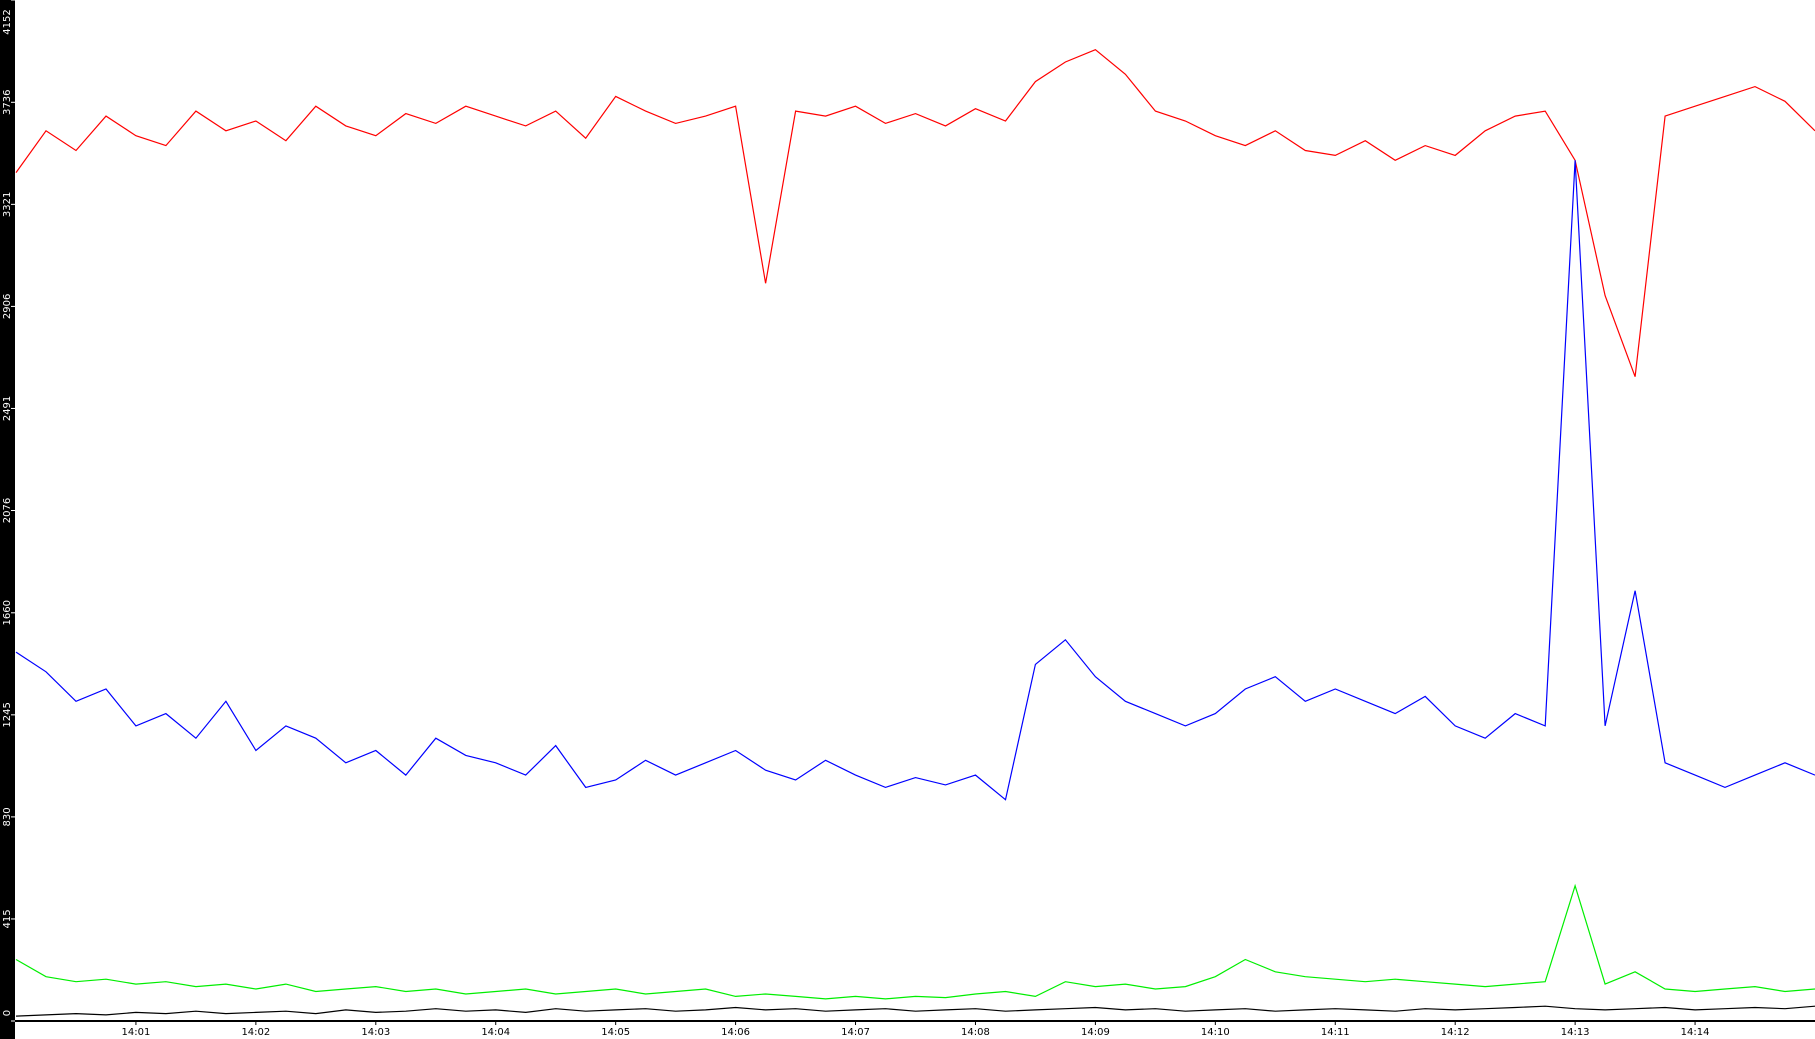 Image resolution: width=1815 pixels, height=1039 pixels. I want to click on x-tick-label: 14:06, so click(735, 1032).